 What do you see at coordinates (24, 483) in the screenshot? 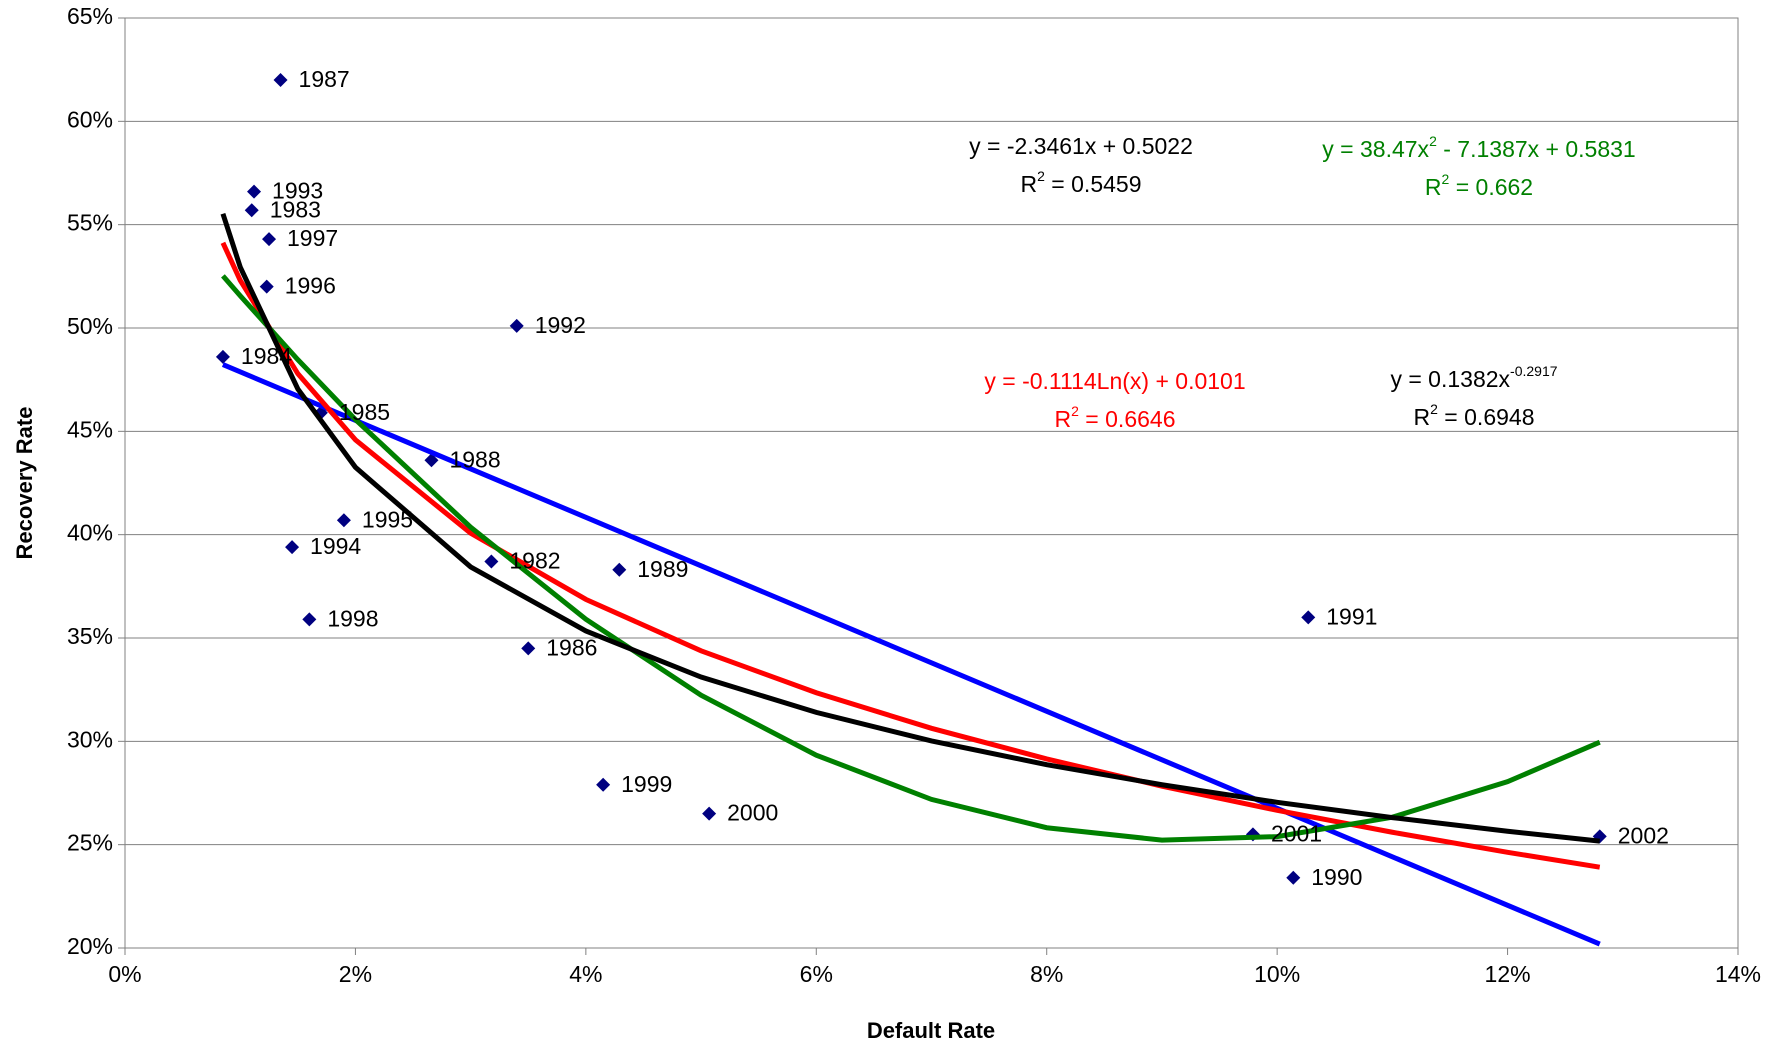
I see `y-axis-title: Recovery Rate` at bounding box center [24, 483].